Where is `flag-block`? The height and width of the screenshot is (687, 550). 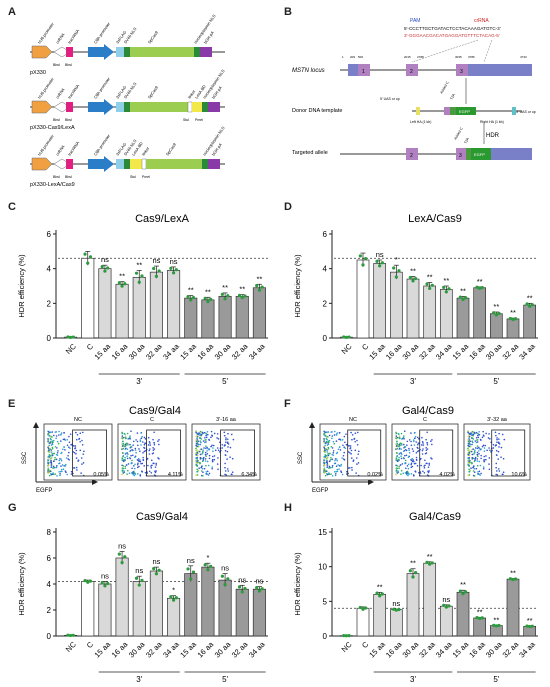 flag-block is located at coordinates (120, 52).